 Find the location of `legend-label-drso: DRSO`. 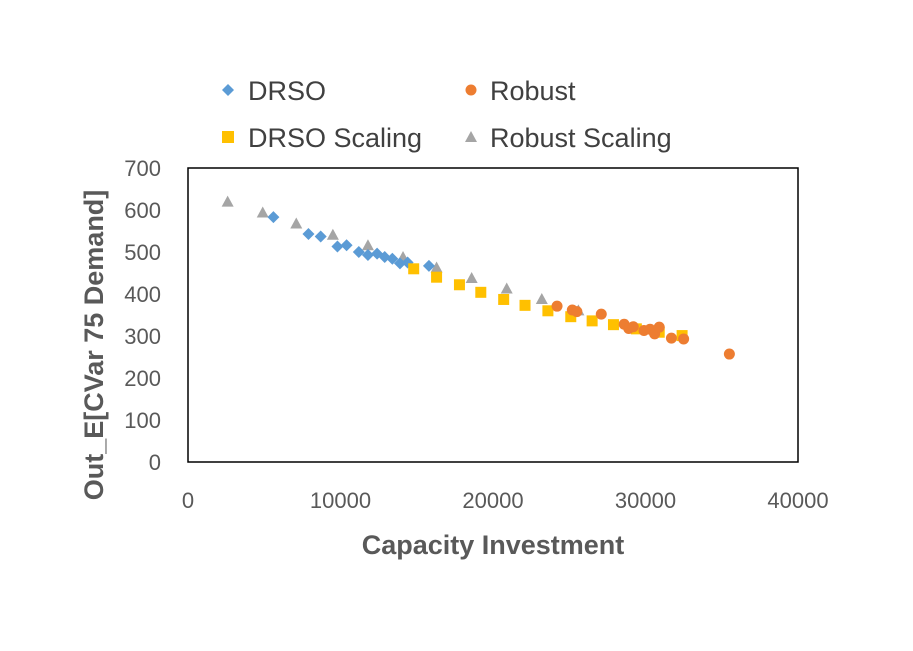

legend-label-drso: DRSO is located at coordinates (287, 91).